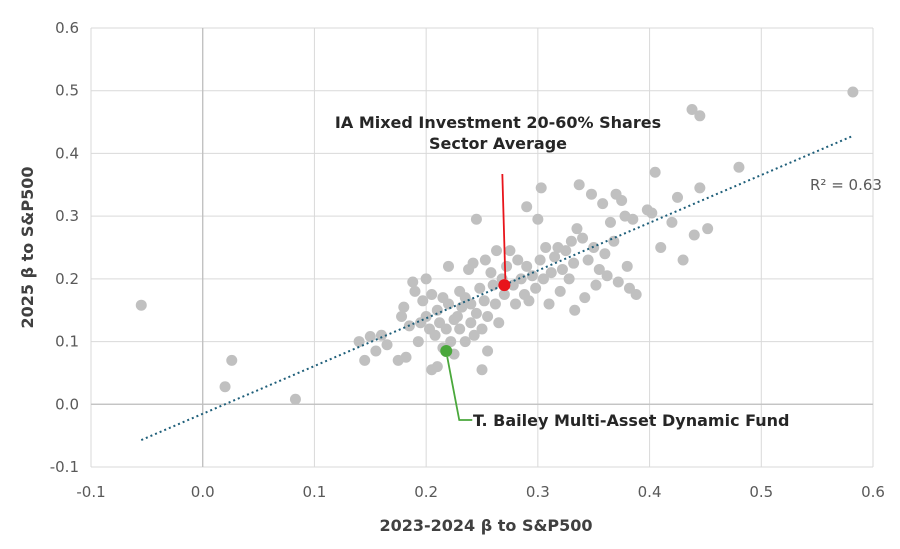 This screenshot has width=900, height=549. What do you see at coordinates (64, 467) in the screenshot?
I see `y-tick-label: -0.1` at bounding box center [64, 467].